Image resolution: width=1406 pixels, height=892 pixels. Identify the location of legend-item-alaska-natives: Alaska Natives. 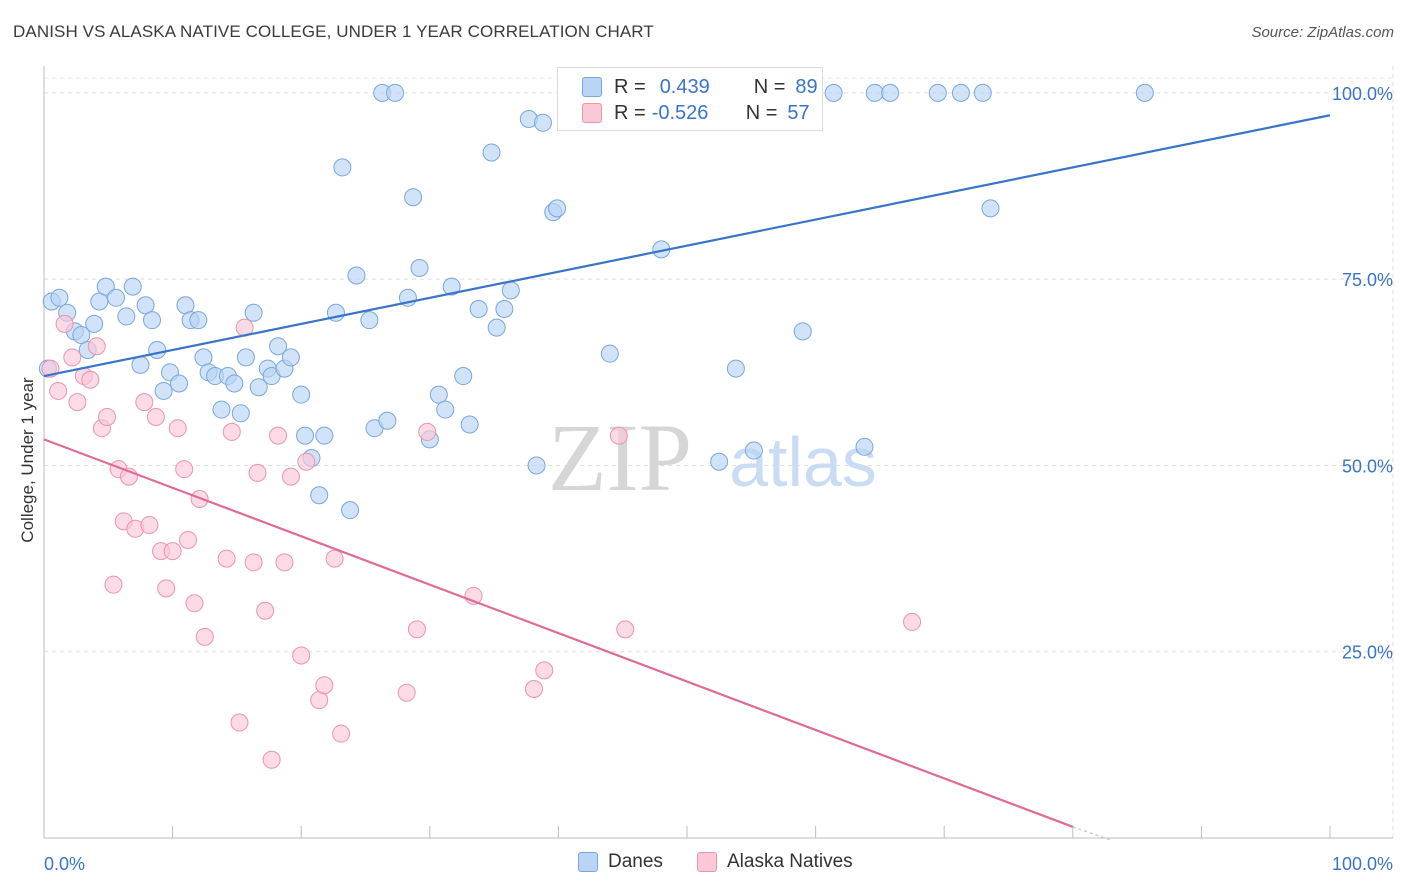
(775, 862).